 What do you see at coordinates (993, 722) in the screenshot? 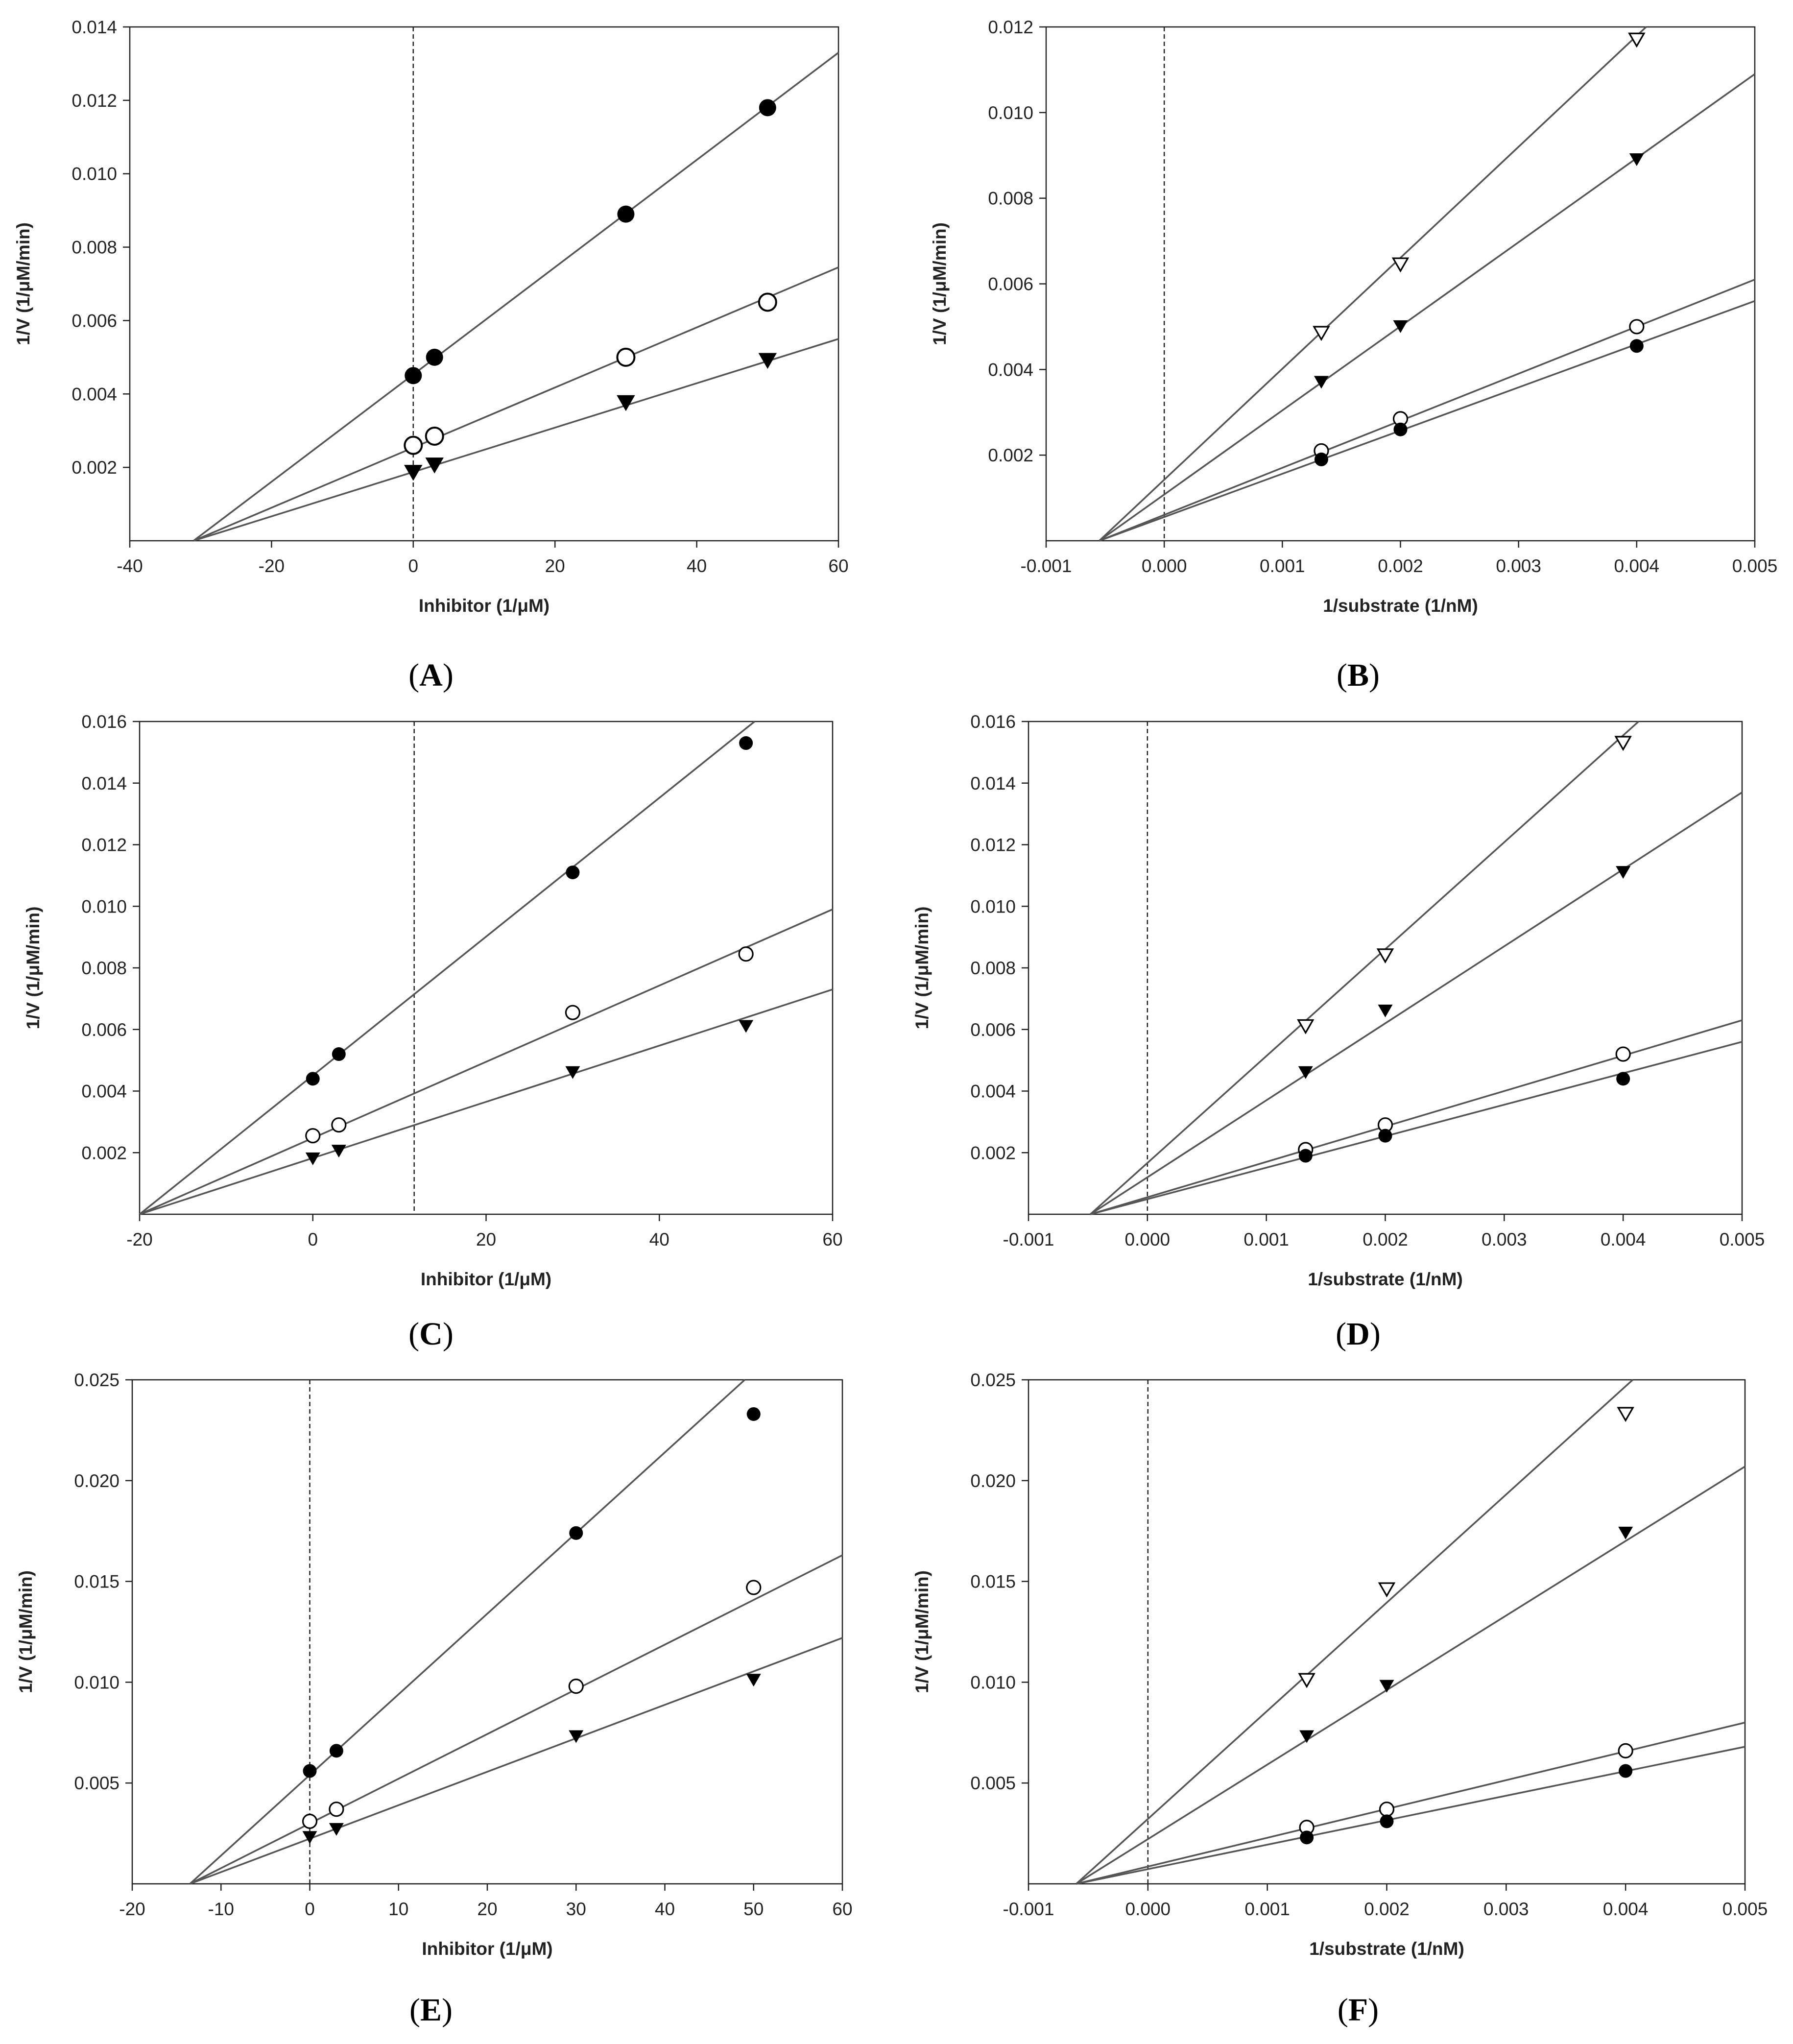
I see `chart-d-ytick-label: 0.016` at bounding box center [993, 722].